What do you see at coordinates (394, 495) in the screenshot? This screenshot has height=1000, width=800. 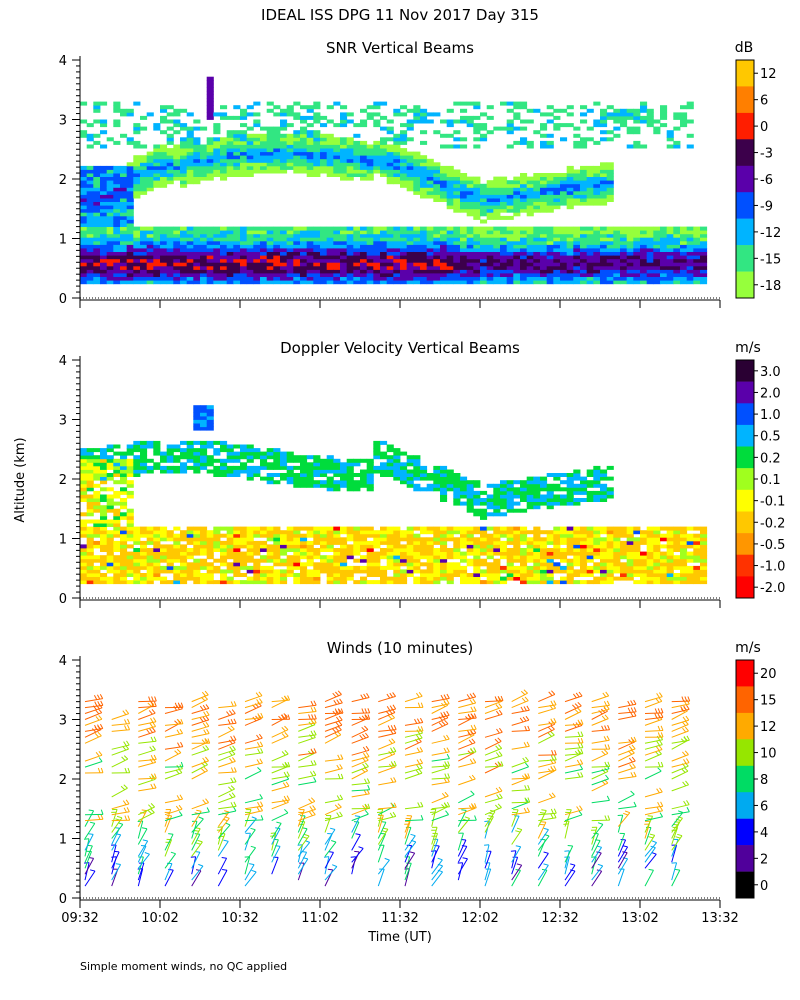 I see `doppler-heatmap` at bounding box center [394, 495].